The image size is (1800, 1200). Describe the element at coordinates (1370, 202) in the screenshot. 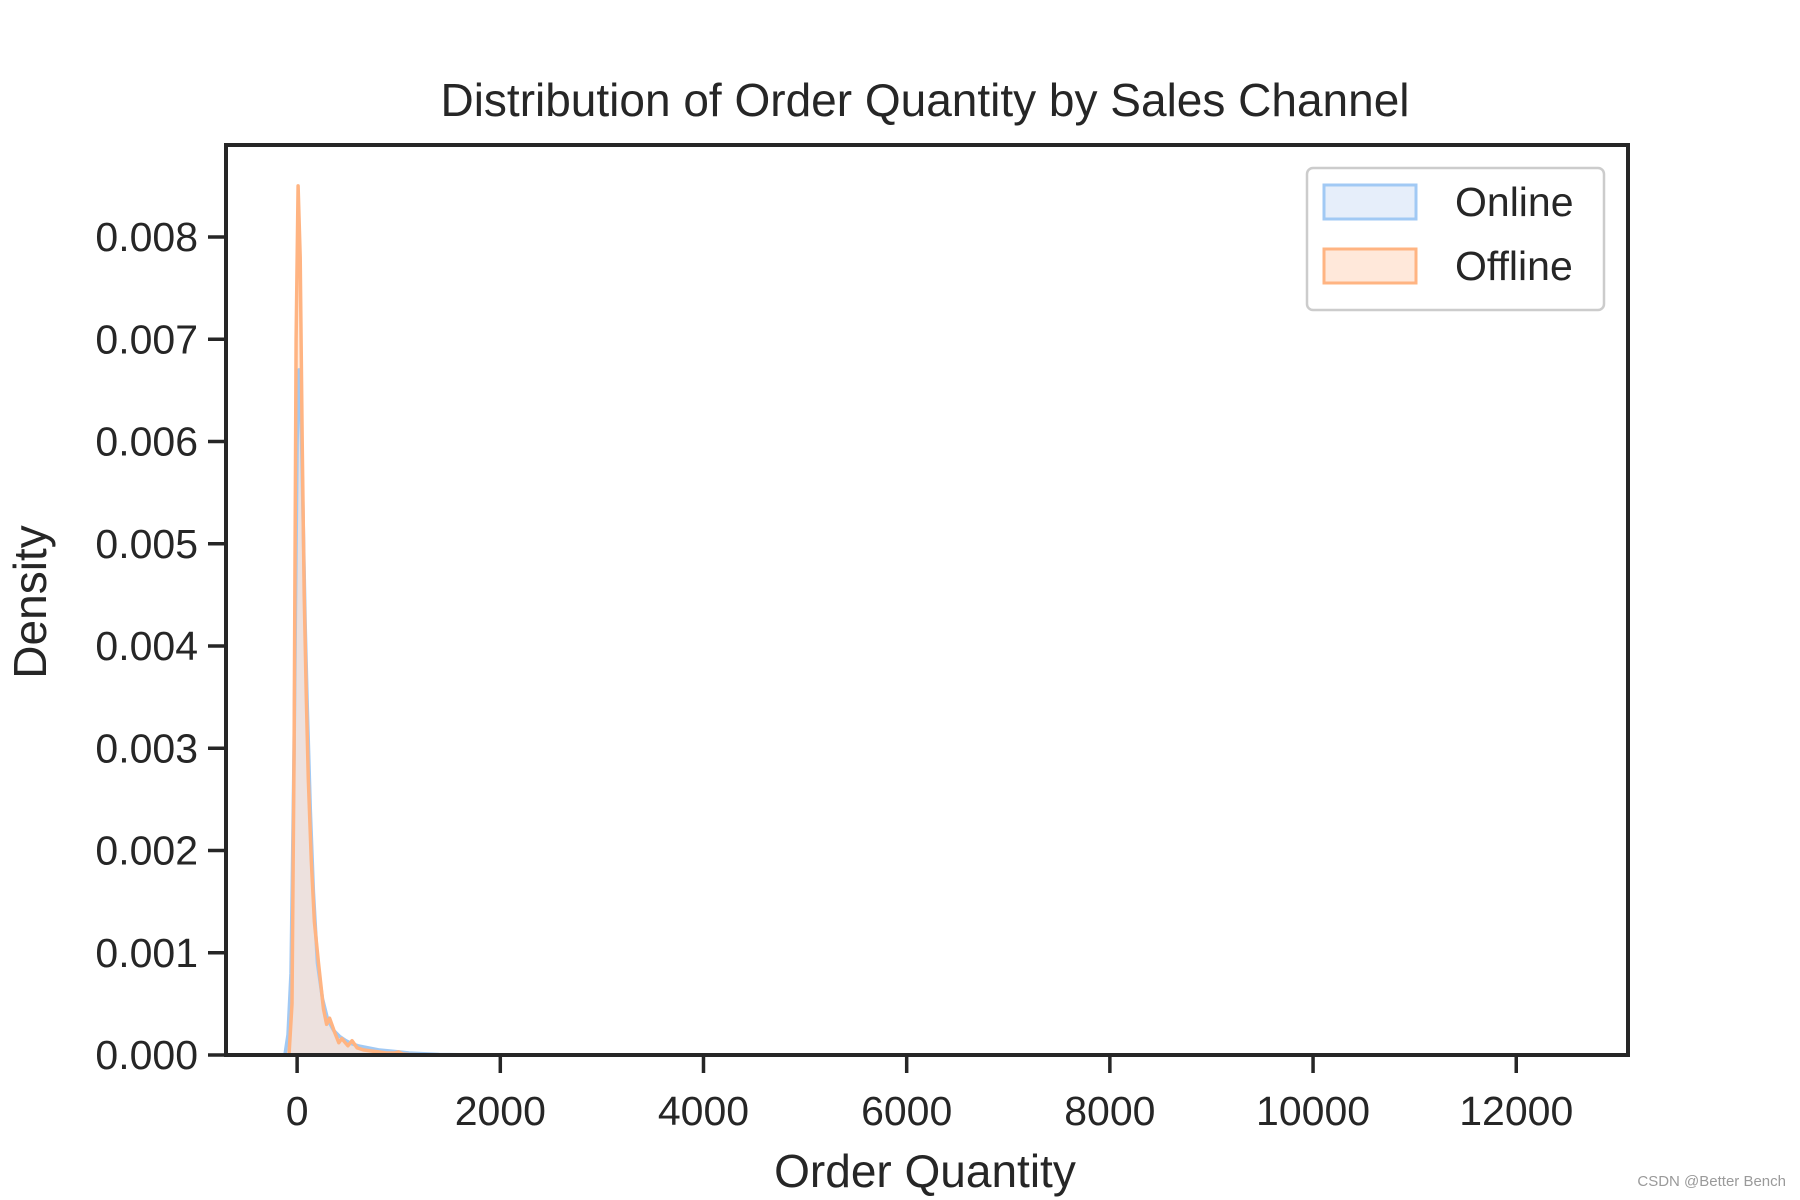

I see `legend-swatch-online` at that location.